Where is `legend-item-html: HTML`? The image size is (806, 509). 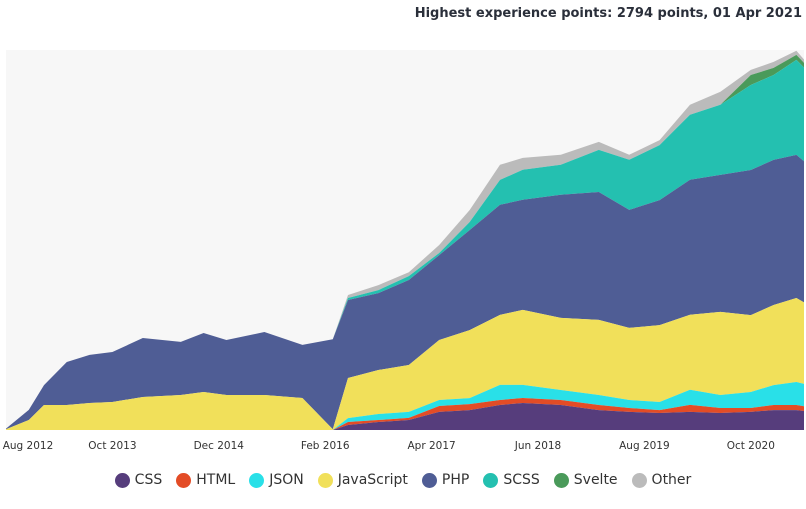
legend-item-html: HTML is located at coordinates (205, 480).